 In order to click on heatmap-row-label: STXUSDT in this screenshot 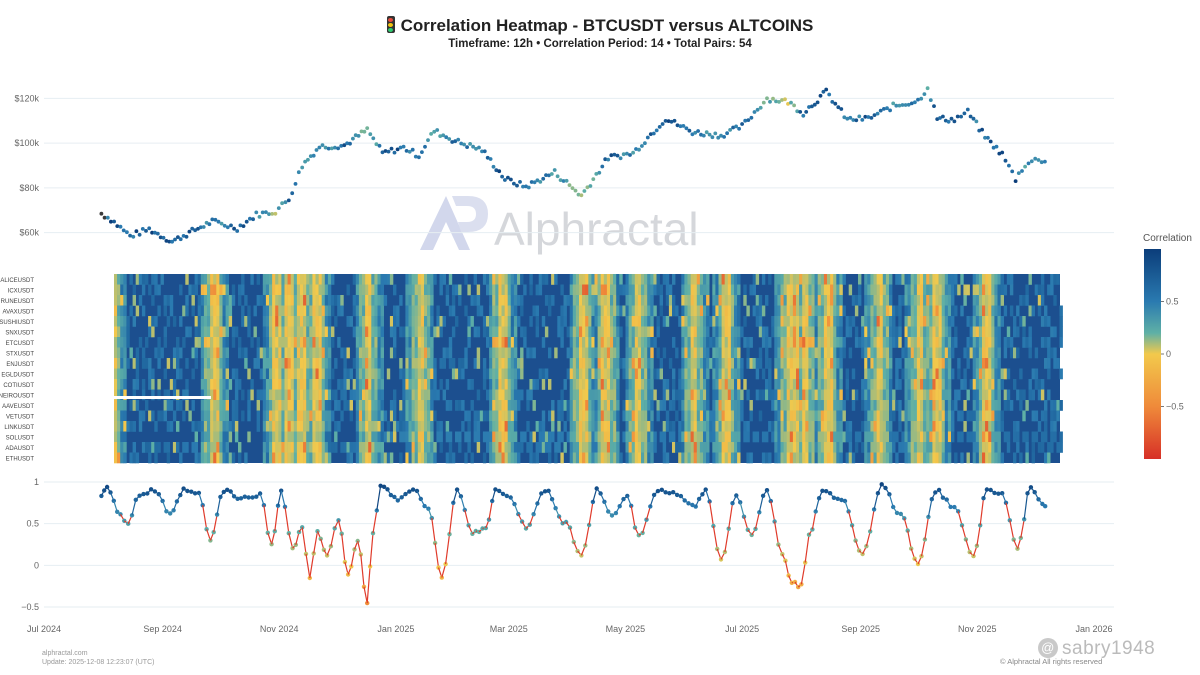, I will do `click(20, 354)`.